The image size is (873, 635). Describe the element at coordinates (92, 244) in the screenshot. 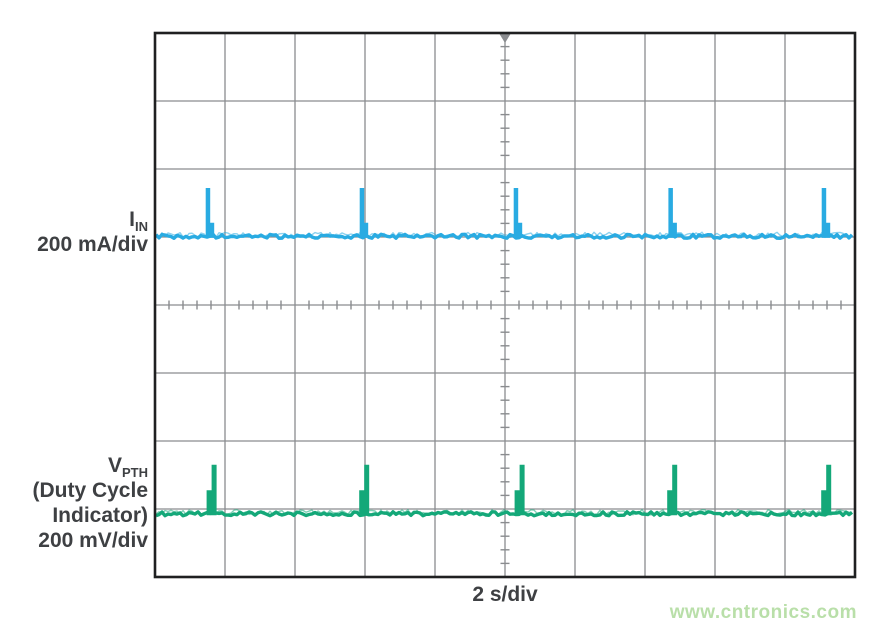

I see `channel1-scale: 200 mA/div` at that location.